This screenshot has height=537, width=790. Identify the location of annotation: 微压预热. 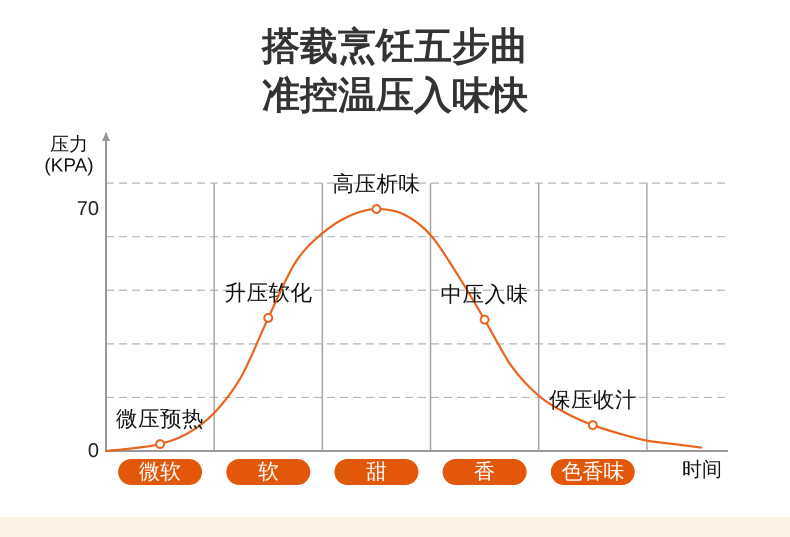
(160, 419).